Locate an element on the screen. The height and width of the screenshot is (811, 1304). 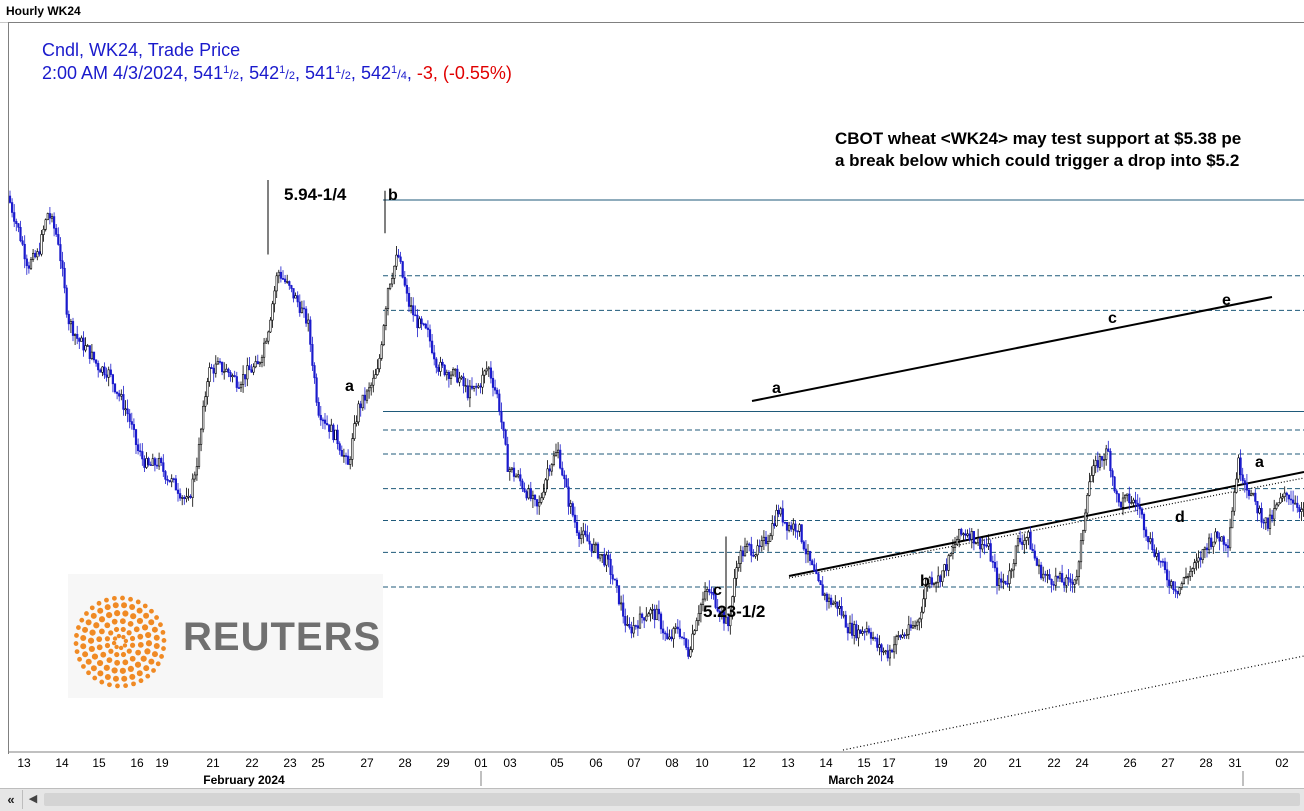
scroll-left-arrow-icon: ◀ is located at coordinates (33, 799).